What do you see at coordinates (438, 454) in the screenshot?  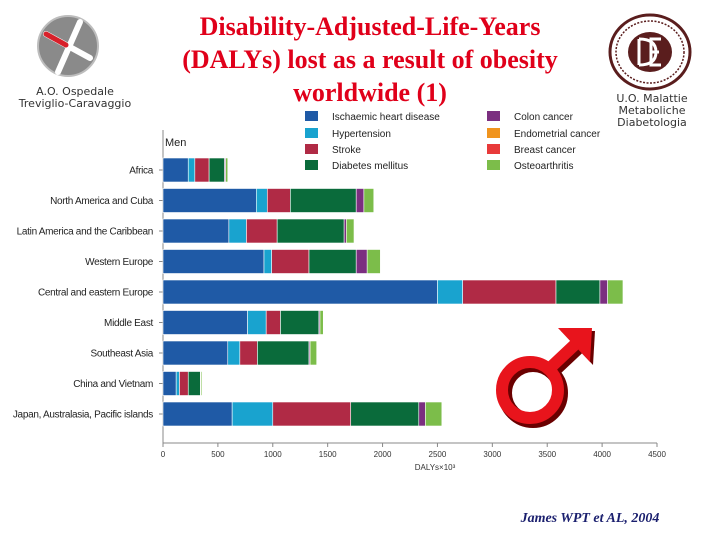 I see `x-tick-label: 2500` at bounding box center [438, 454].